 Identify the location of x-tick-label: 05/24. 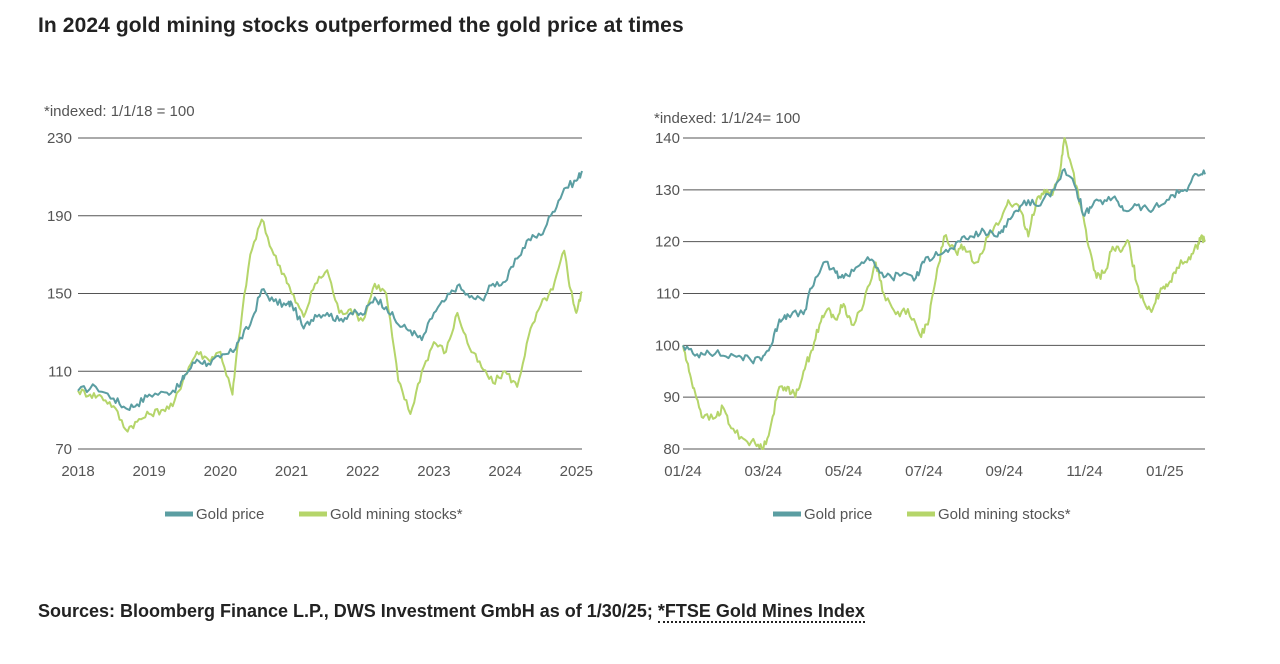
(844, 471).